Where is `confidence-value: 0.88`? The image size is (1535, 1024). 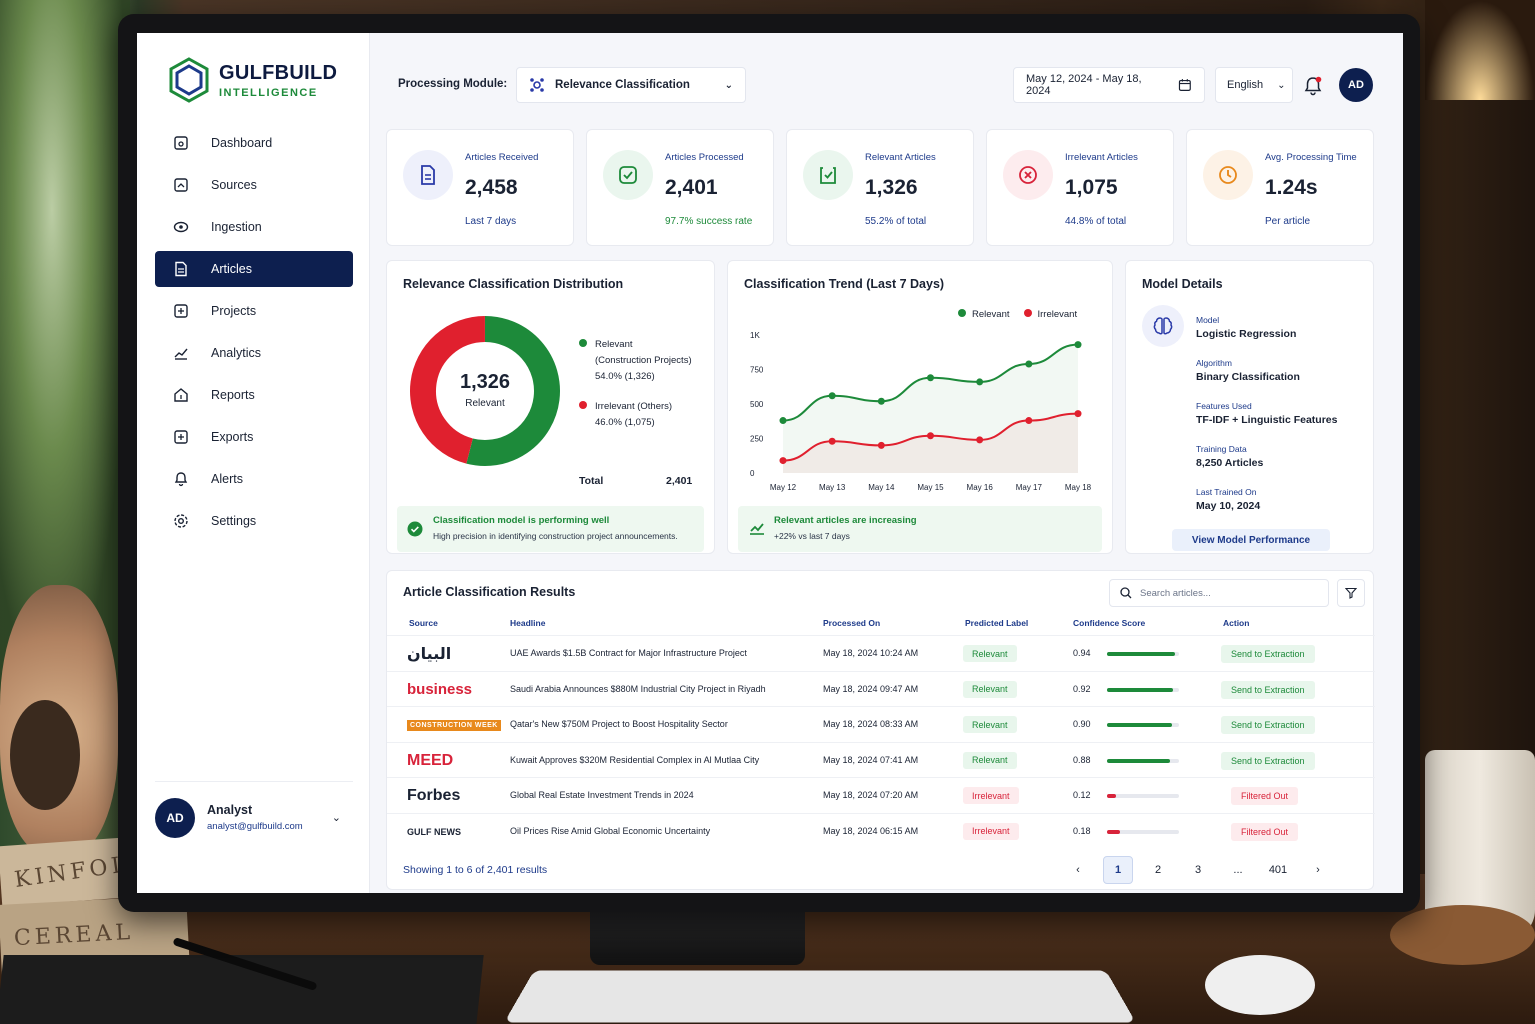 confidence-value: 0.88 is located at coordinates (1082, 759).